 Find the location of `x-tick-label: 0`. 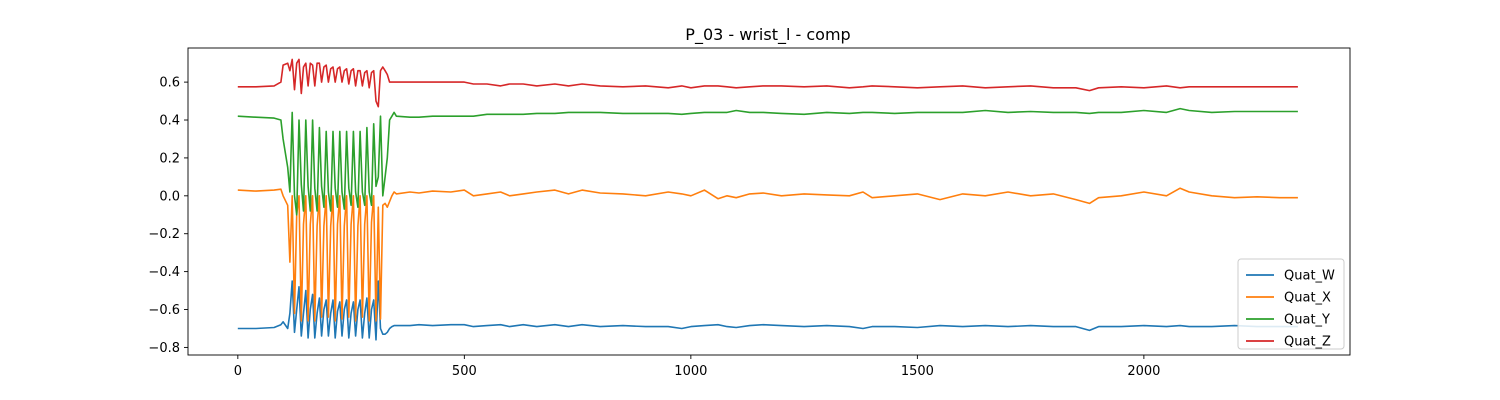

x-tick-label: 0 is located at coordinates (238, 371).